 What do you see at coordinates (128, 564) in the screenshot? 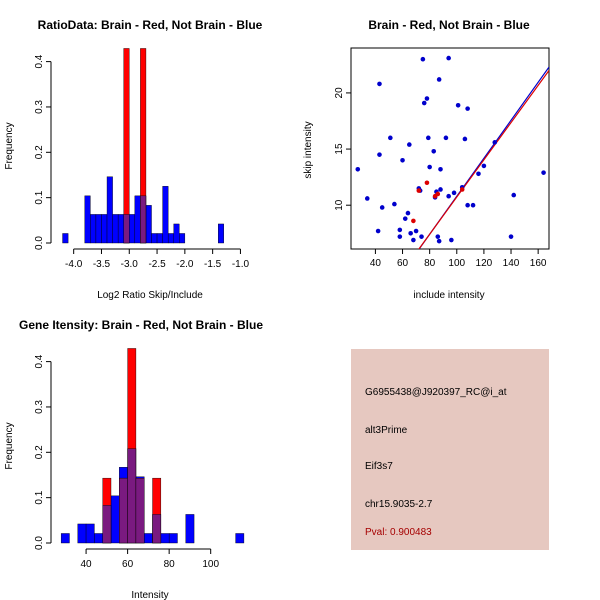
I see `intensity-x-tick-label: 60` at bounding box center [128, 564].